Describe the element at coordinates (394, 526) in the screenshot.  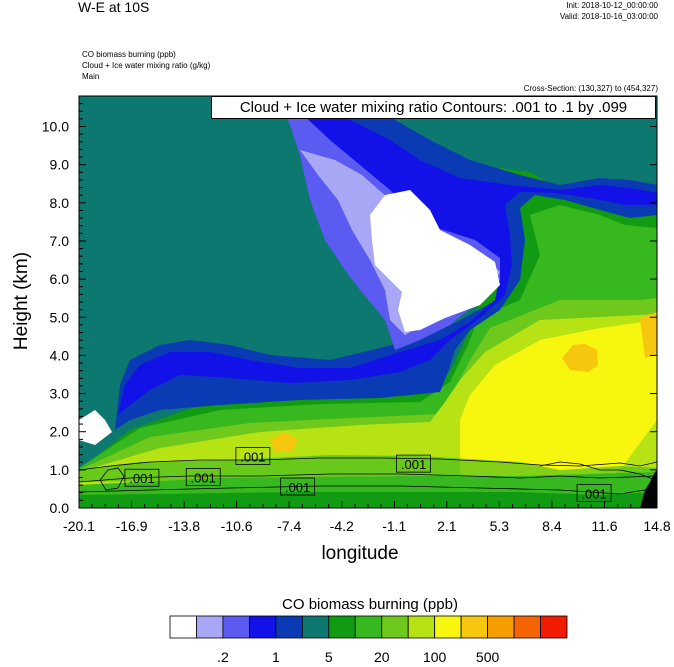
I see `x-tick-label: -1.1` at that location.